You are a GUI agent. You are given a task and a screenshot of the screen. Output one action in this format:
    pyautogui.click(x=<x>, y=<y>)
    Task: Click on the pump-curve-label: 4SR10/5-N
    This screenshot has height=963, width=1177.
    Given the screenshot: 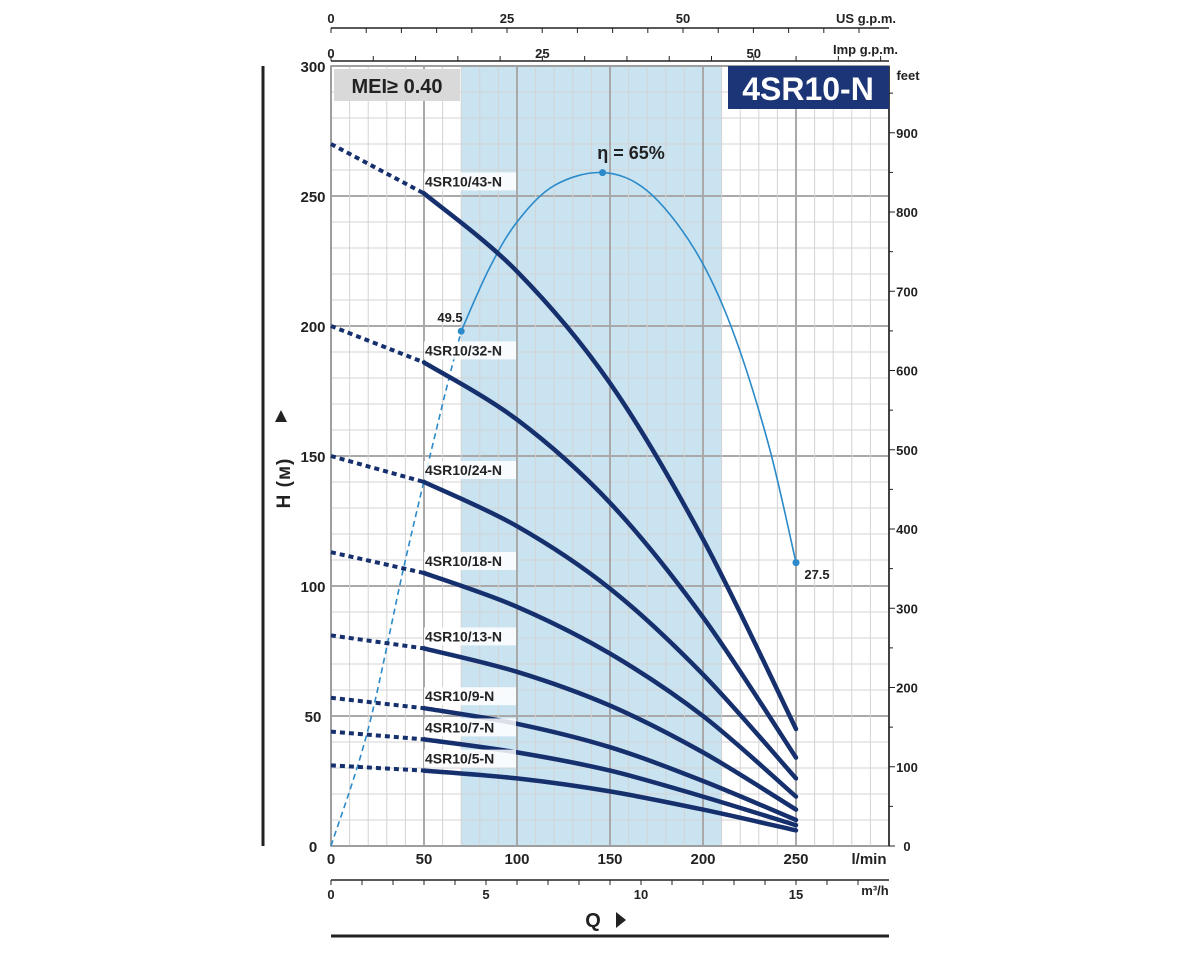 What is the action you would take?
    pyautogui.click(x=459, y=759)
    